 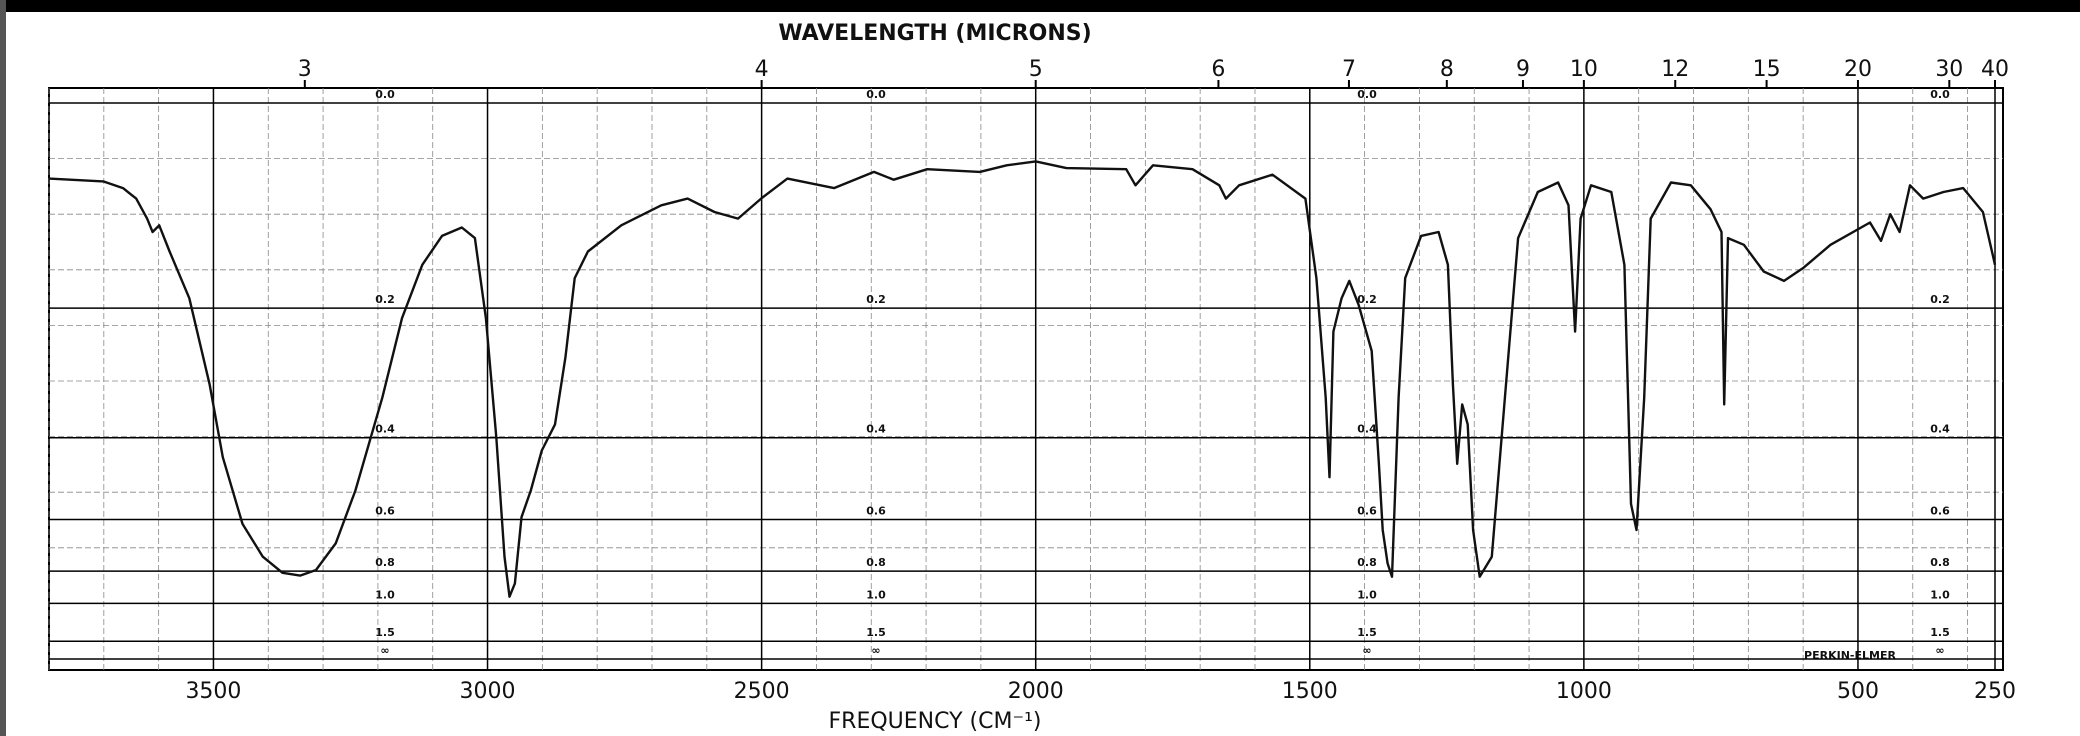 I want to click on x-tick-label: 250, so click(x=1995, y=691).